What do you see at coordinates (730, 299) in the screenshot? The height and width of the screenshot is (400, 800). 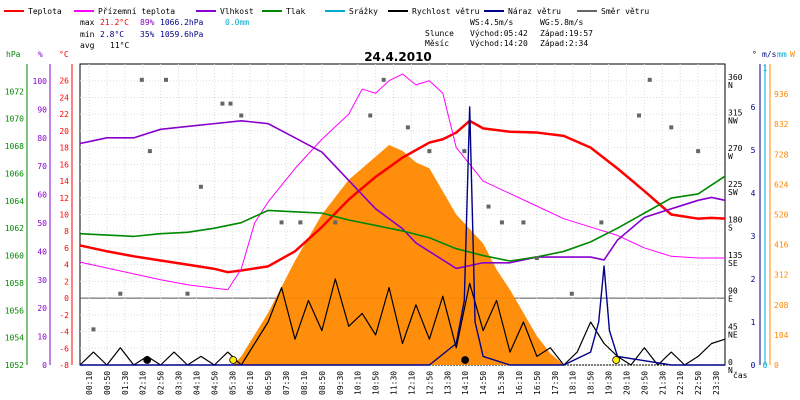 I see `direction-name-label: E` at bounding box center [730, 299].